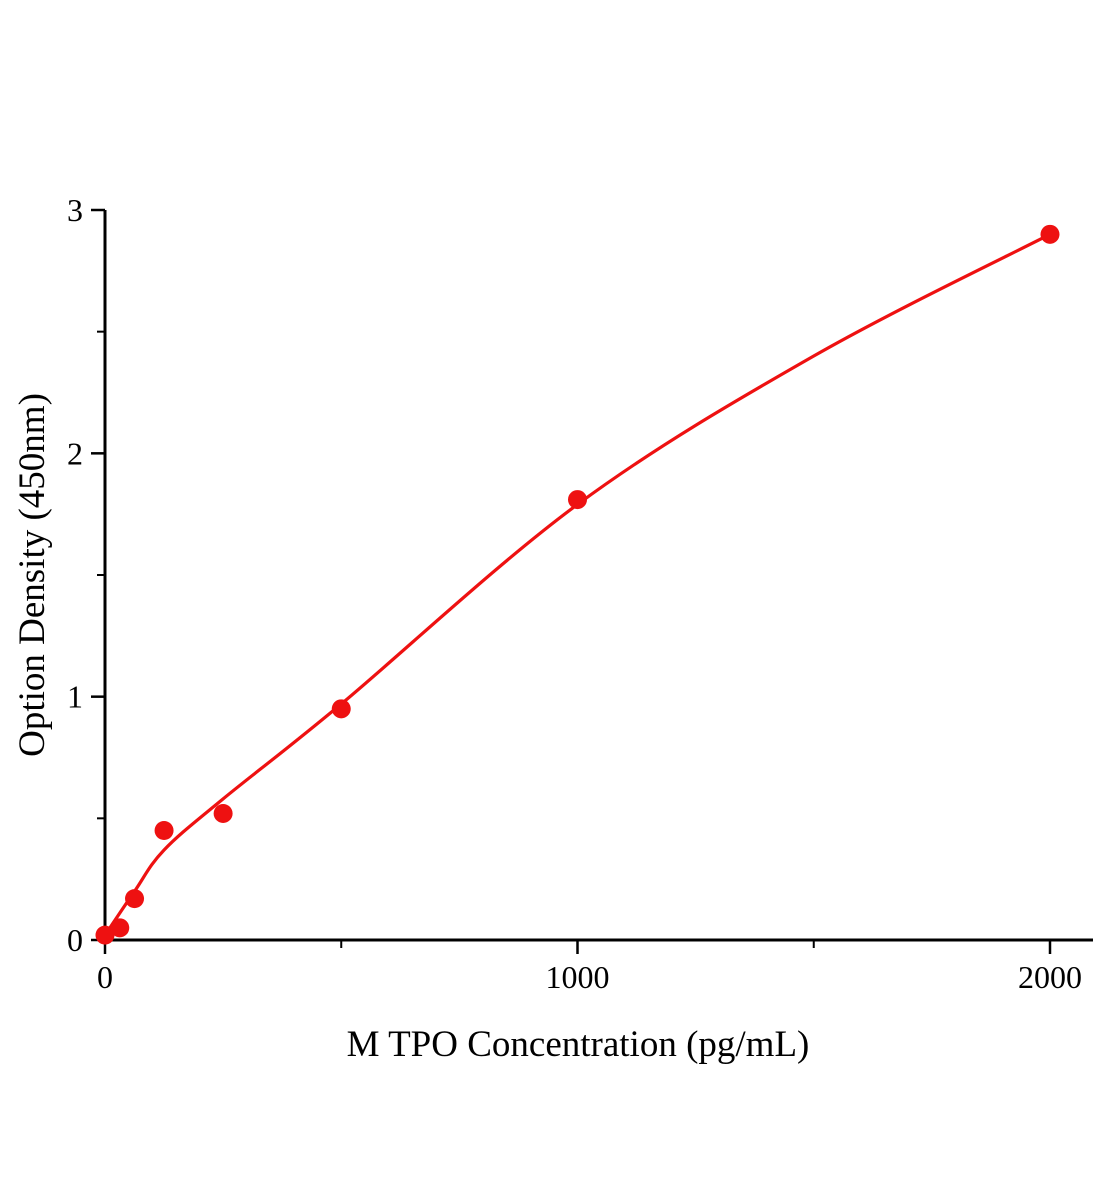 The height and width of the screenshot is (1200, 1104). I want to click on y-tick-label: 2, so click(75, 453).